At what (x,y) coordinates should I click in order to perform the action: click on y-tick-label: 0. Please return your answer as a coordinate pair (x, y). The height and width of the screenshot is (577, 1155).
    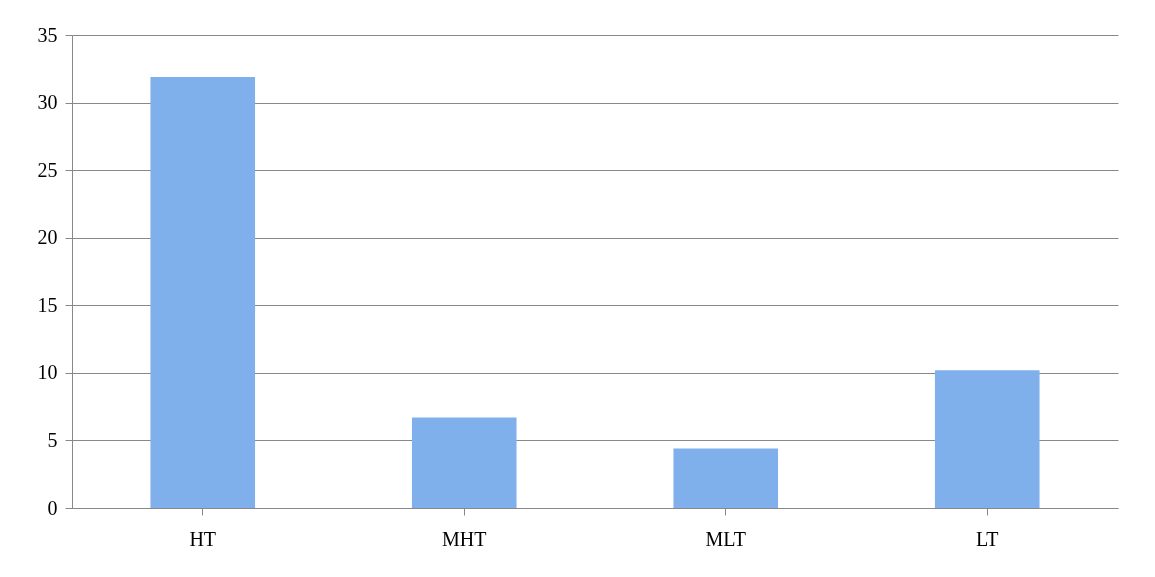
    Looking at the image, I should click on (52, 507).